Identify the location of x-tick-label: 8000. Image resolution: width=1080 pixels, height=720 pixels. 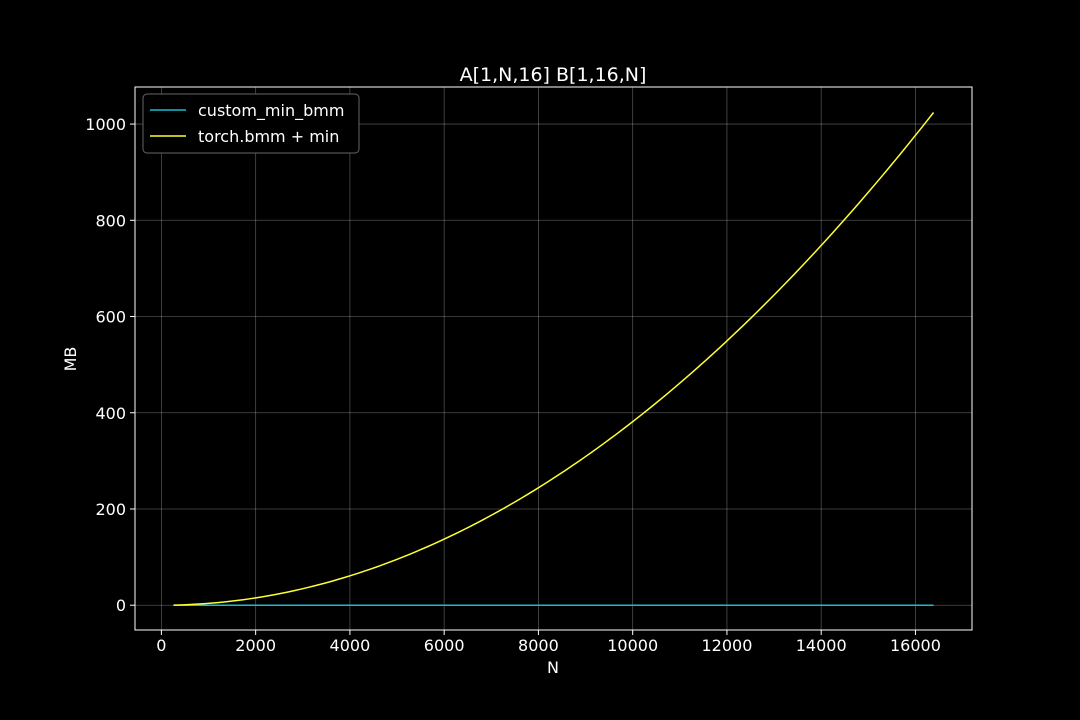
(538, 645).